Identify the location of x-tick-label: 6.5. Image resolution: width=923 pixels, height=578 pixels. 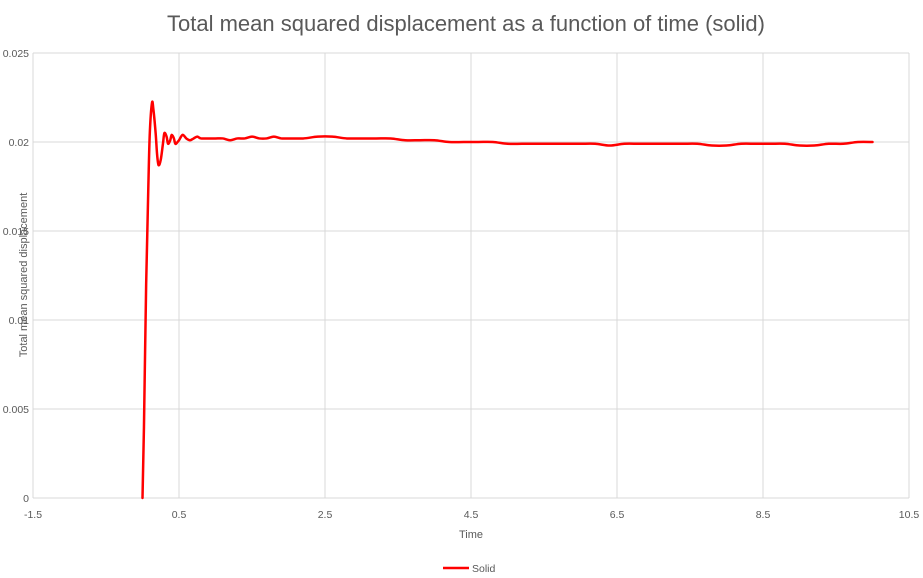
(617, 515).